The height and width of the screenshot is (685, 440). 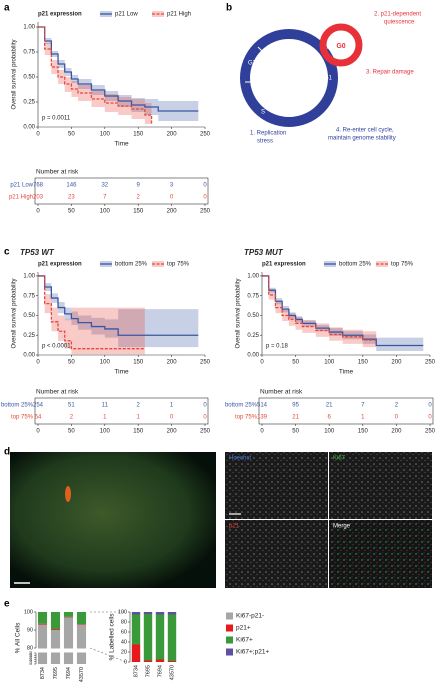 What do you see at coordinates (105, 198) in the screenshot?
I see `risk-count: 7` at bounding box center [105, 198].